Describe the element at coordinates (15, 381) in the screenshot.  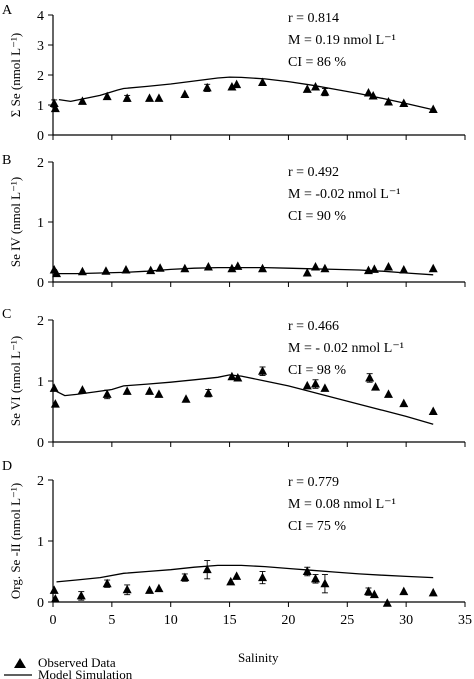
I see `y-axis-label: Se VI (nmol L⁻¹)` at that location.